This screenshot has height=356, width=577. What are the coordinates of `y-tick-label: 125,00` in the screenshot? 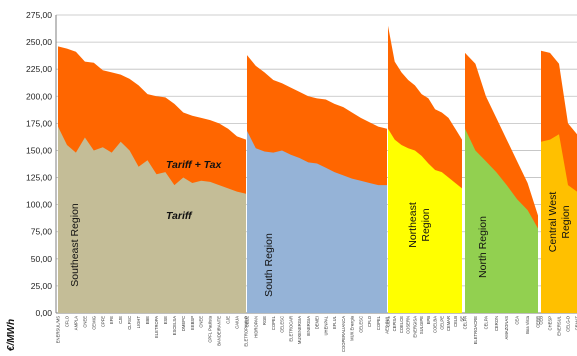 It's located at (39, 178).